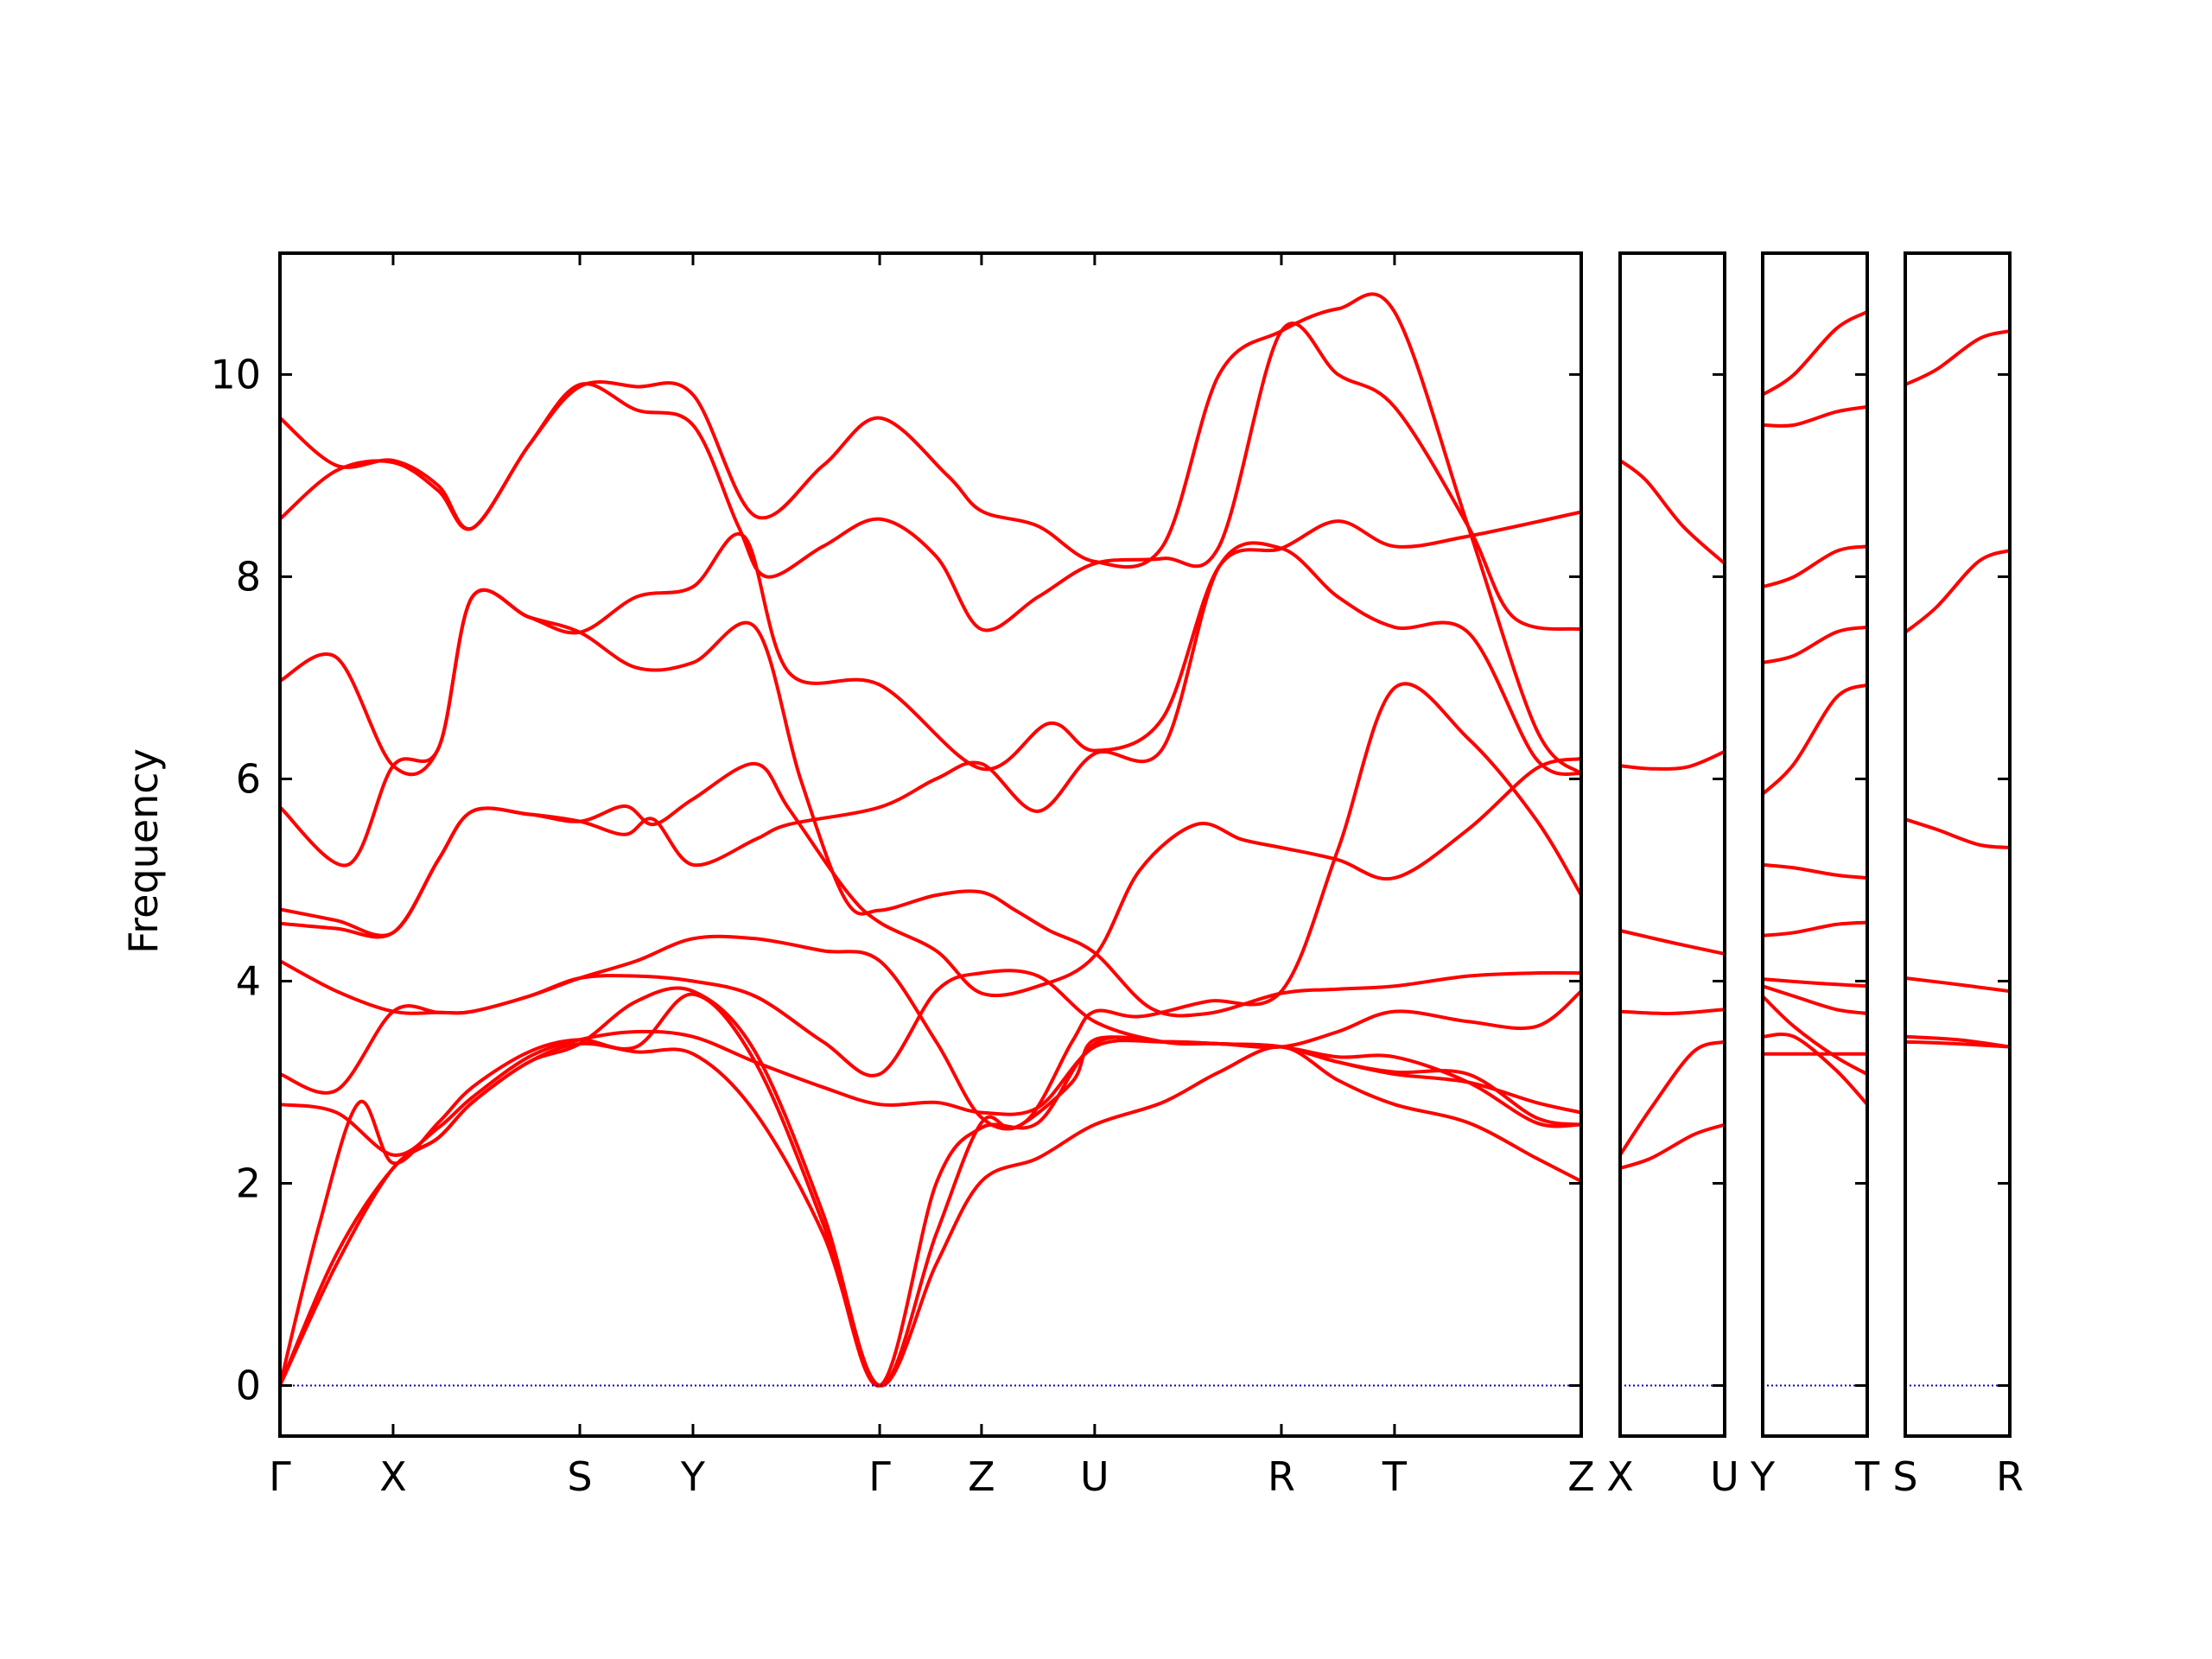  I want to click on y-axis-title: Frequency, so click(143, 851).